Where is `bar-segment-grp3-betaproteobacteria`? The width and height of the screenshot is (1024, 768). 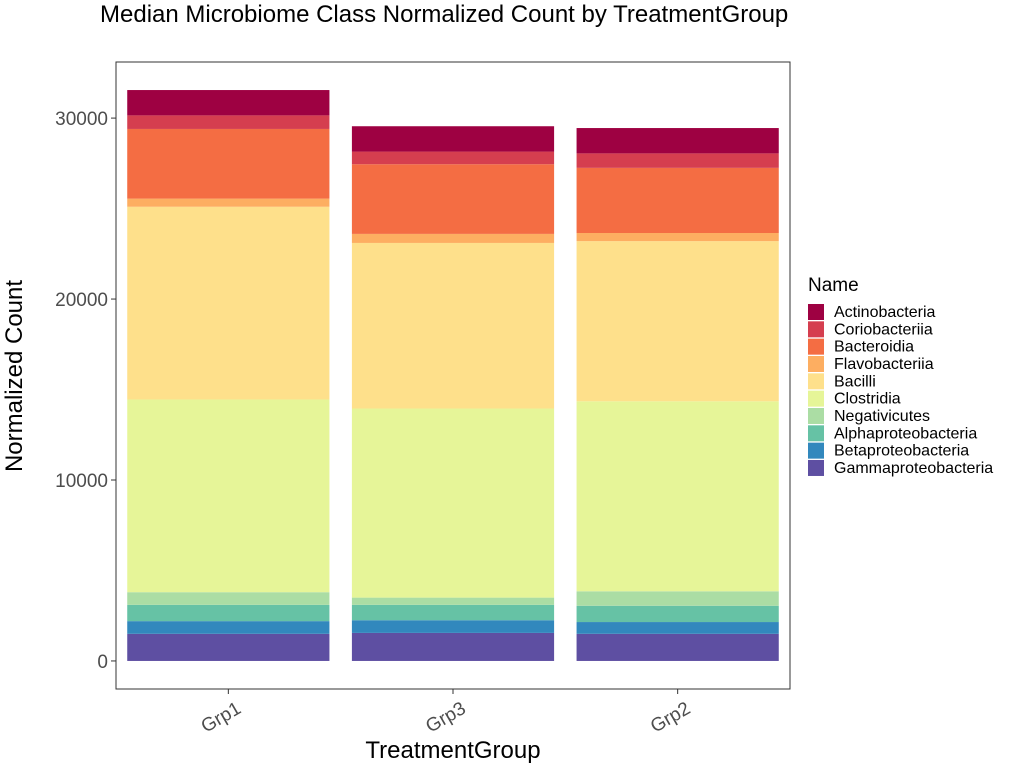
bar-segment-grp3-betaproteobacteria is located at coordinates (453, 626).